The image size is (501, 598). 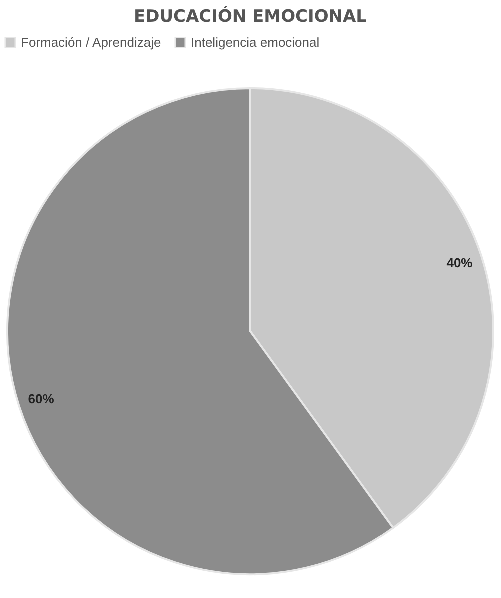 I want to click on data-label: 40%, so click(x=460, y=263).